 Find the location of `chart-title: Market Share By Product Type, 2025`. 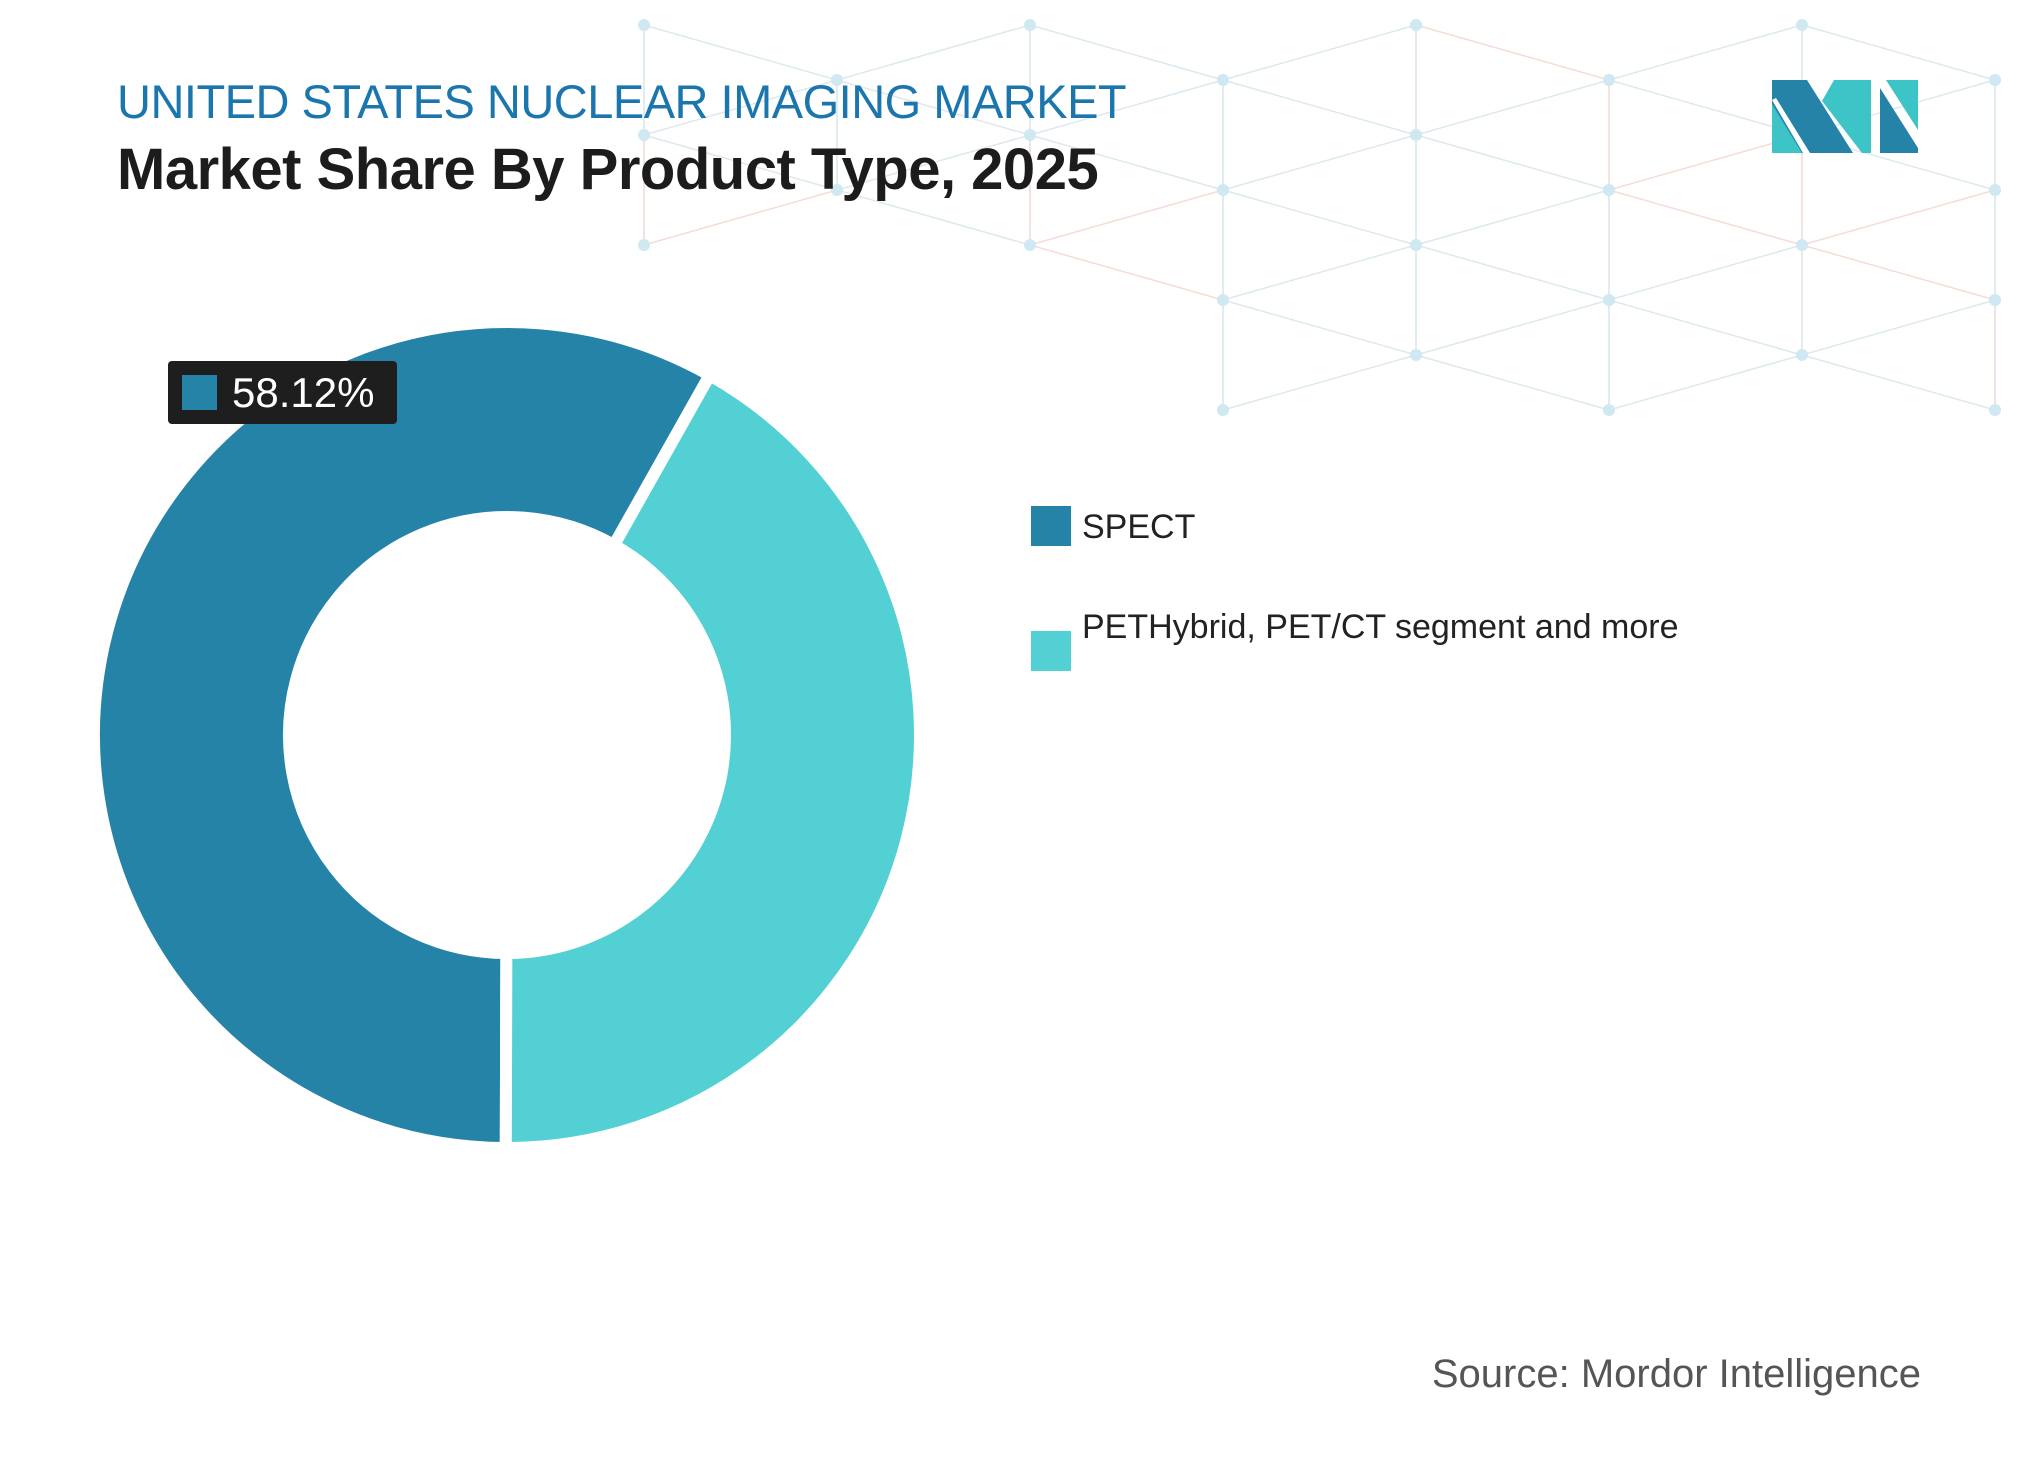

chart-title: Market Share By Product Type, 2025 is located at coordinates (608, 169).